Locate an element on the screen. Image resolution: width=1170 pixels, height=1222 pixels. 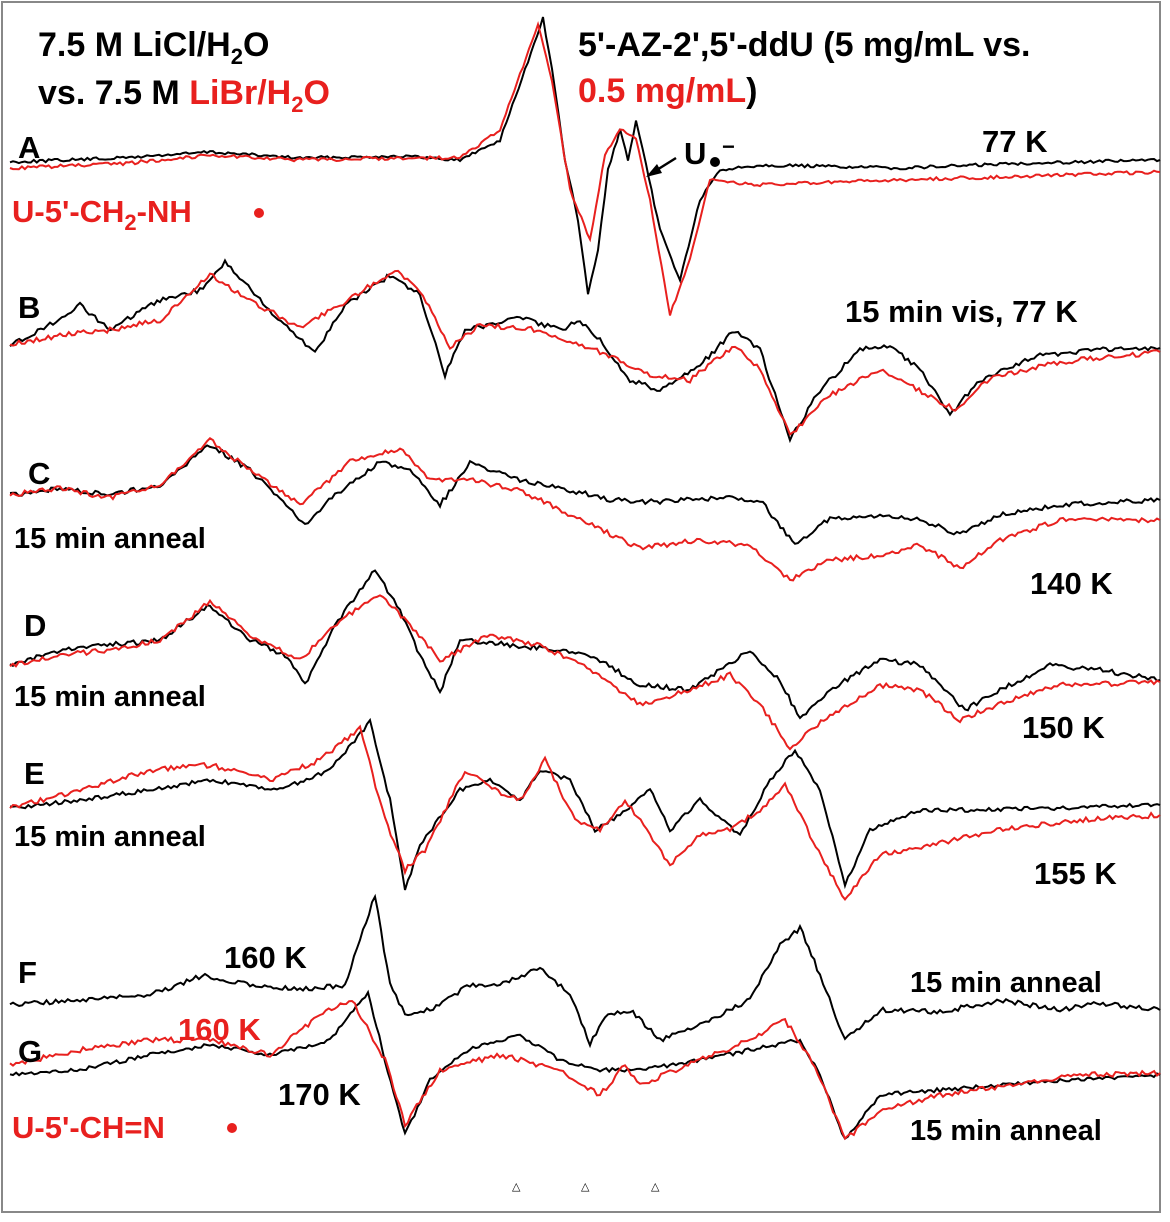
panel-label-a: A is located at coordinates (29, 147).